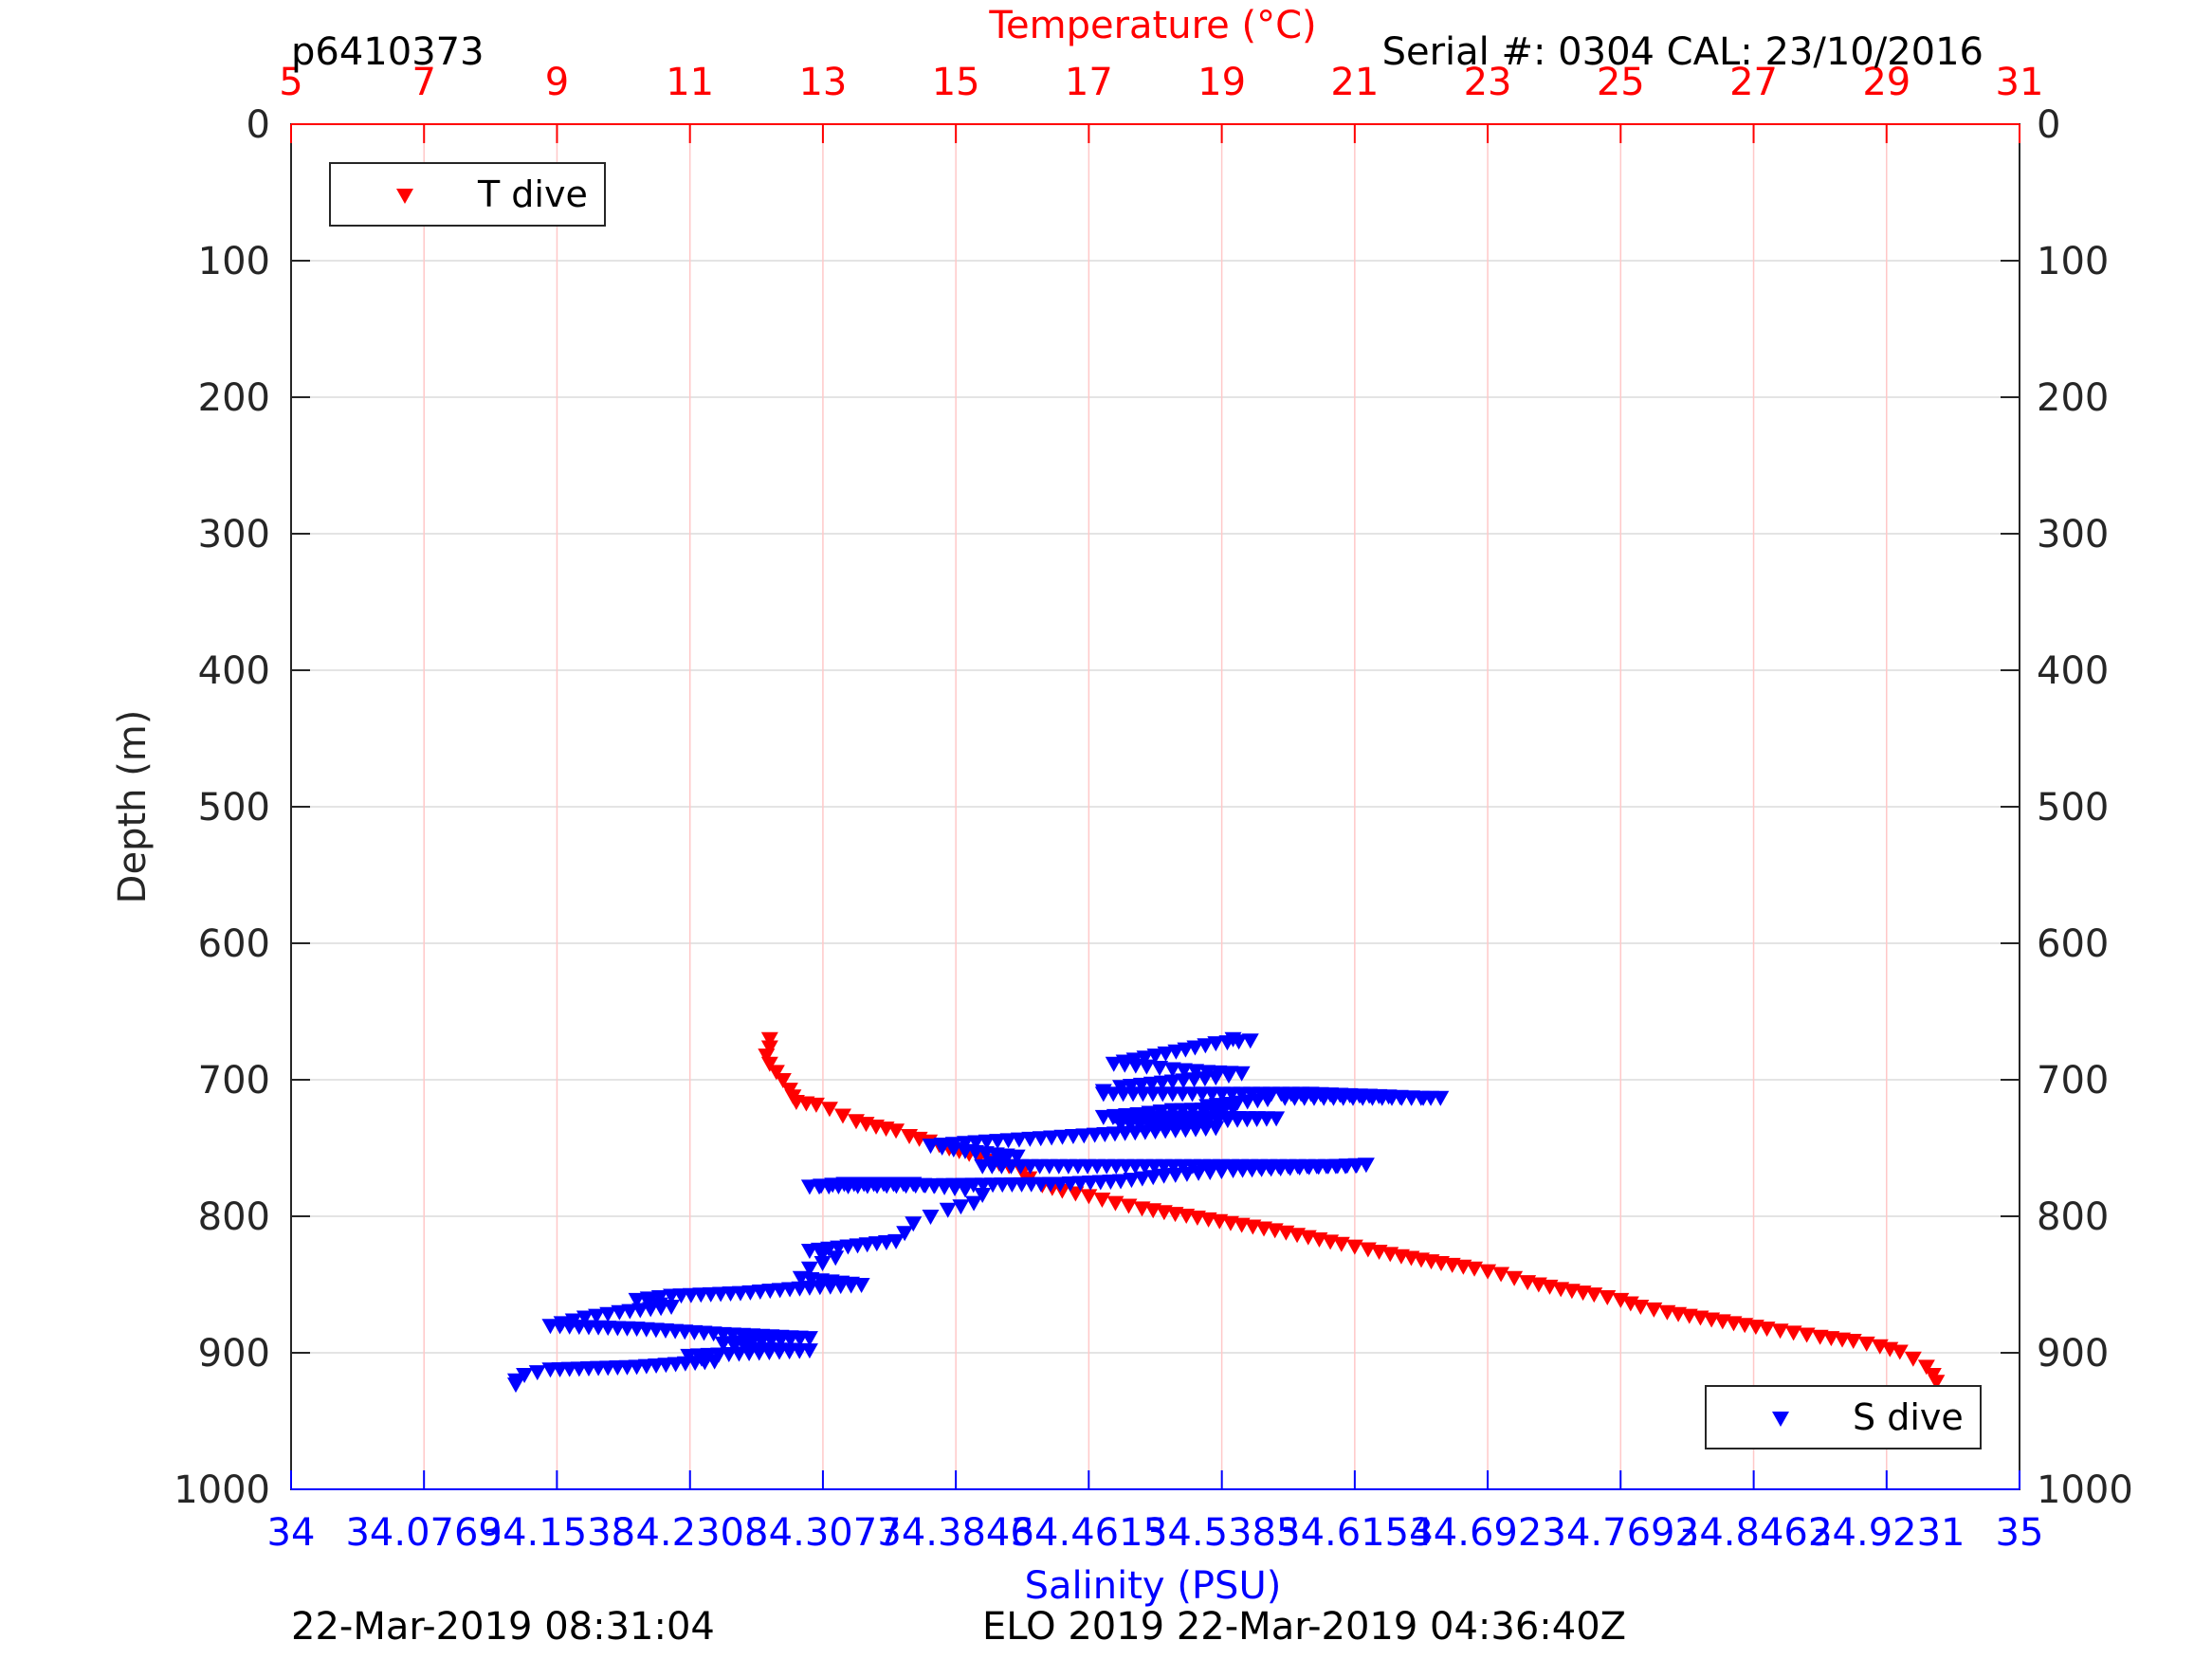 The image size is (2212, 1659). Describe the element at coordinates (1304, 1627) in the screenshot. I see `footer-caption: ELO 2019 22-Mar-2019 04:36:40Z` at that location.